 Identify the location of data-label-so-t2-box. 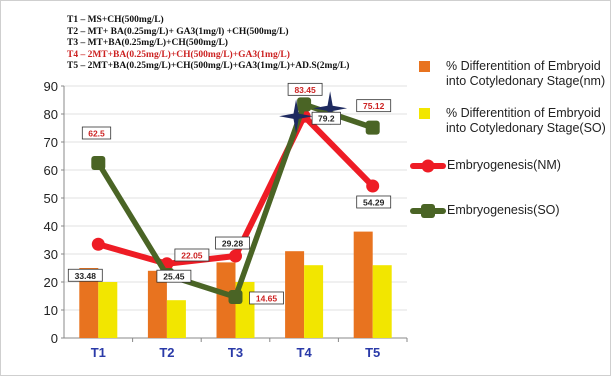
(192, 255).